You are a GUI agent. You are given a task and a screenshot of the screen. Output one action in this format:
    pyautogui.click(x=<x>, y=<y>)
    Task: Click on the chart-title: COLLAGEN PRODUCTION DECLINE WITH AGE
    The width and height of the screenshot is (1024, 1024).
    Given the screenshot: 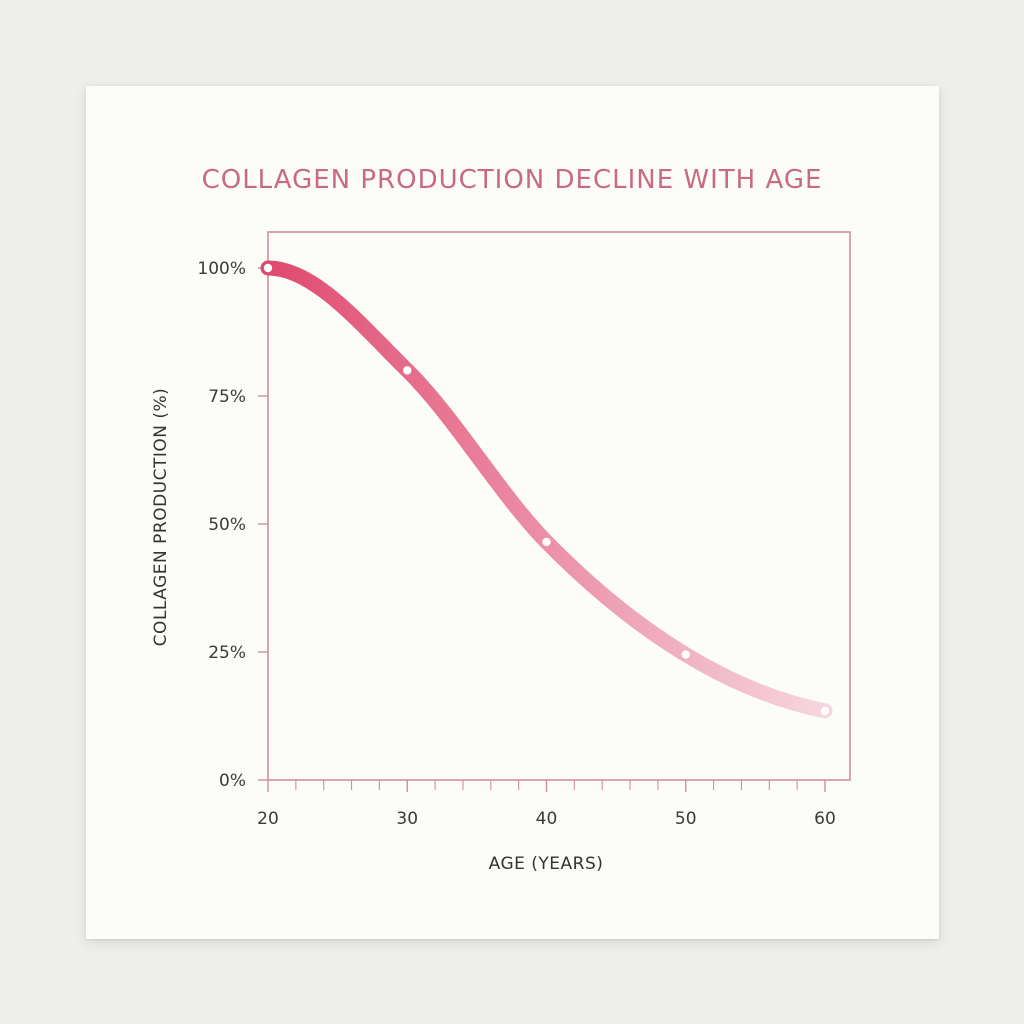 What is the action you would take?
    pyautogui.click(x=512, y=180)
    